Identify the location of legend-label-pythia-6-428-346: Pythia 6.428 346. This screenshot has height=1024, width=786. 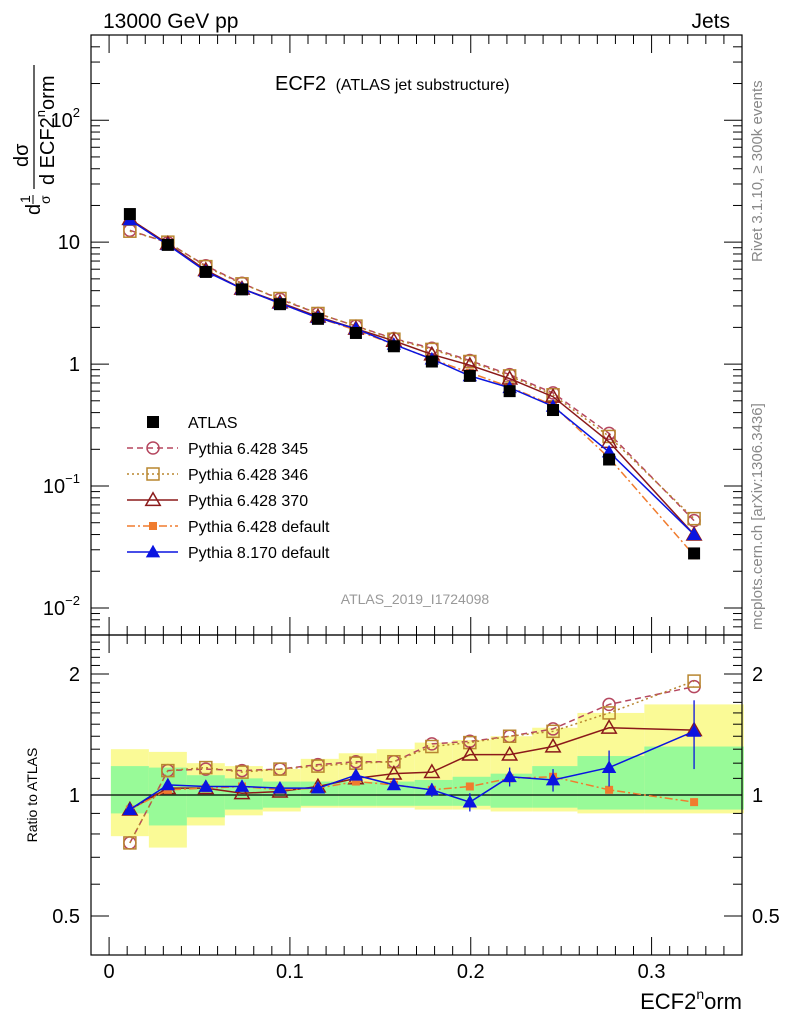
(248, 475).